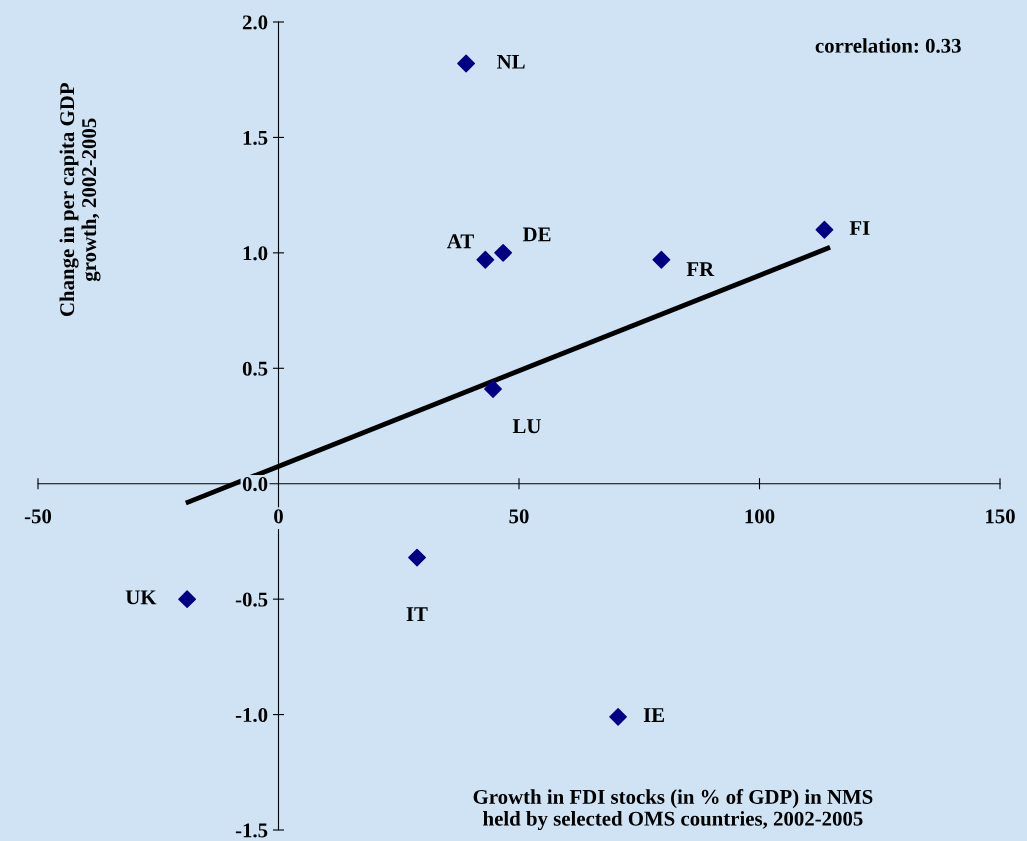 This screenshot has width=1027, height=841. Describe the element at coordinates (1000, 516) in the screenshot. I see `x-tick-label: 150` at that location.